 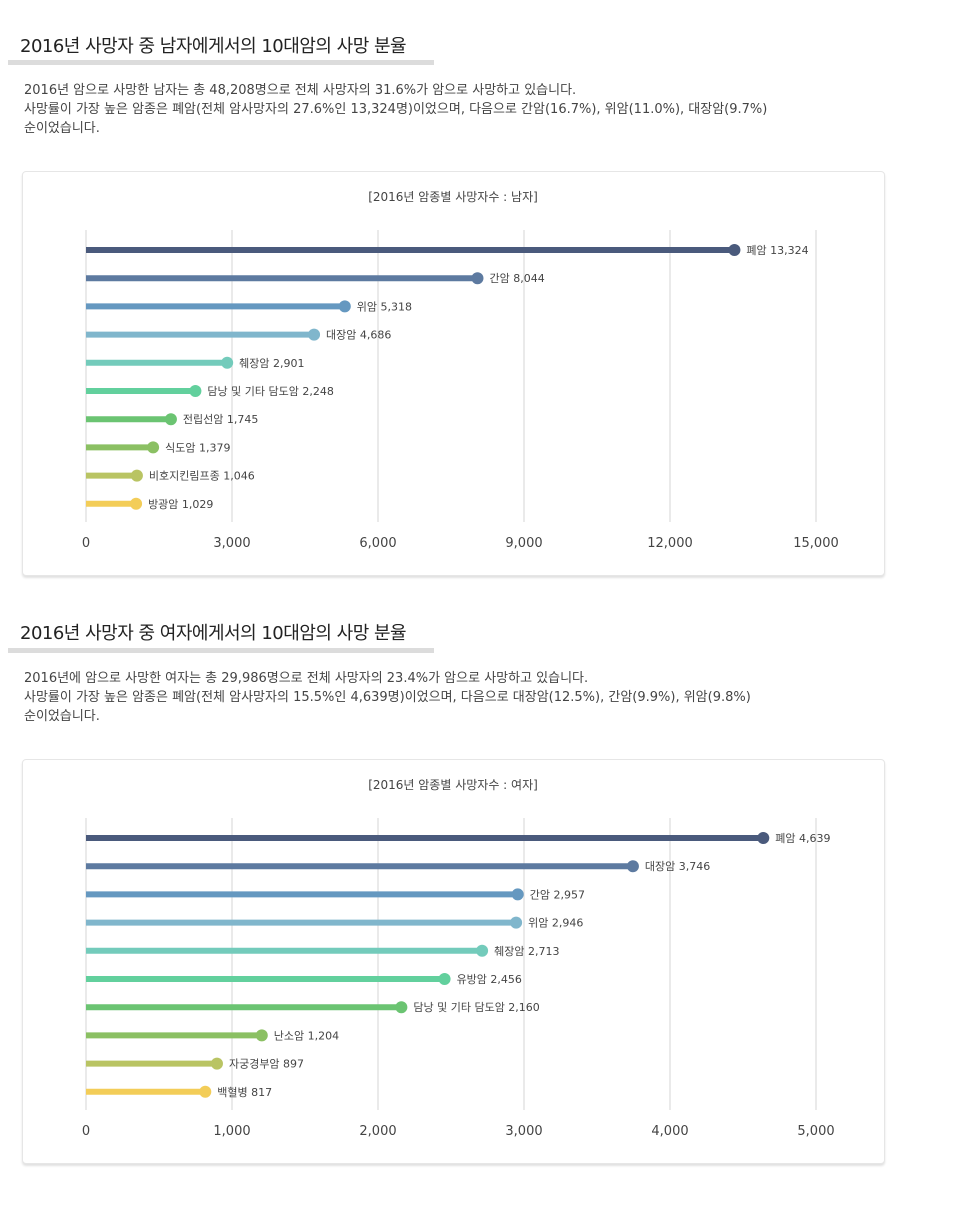 I want to click on data-label: 위암 5,318, so click(x=384, y=306).